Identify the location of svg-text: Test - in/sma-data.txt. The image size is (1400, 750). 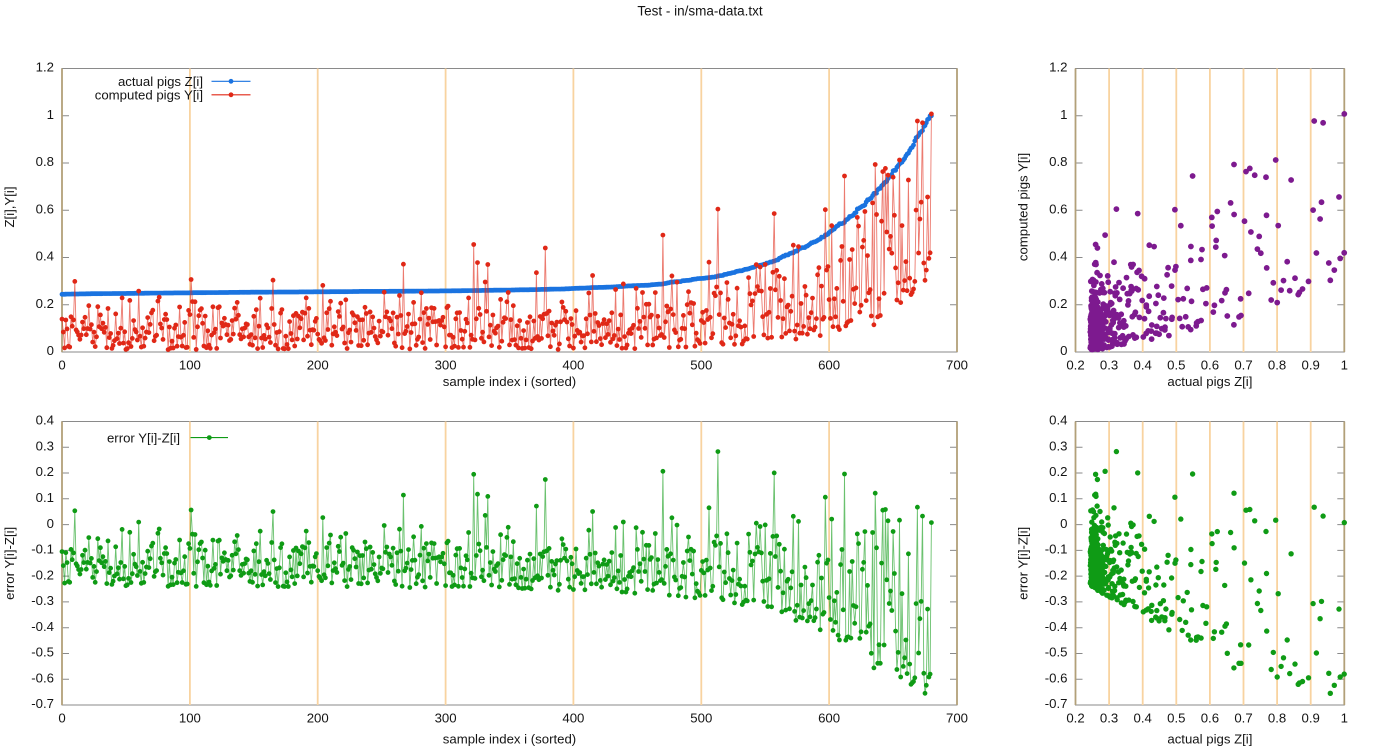
(700, 11).